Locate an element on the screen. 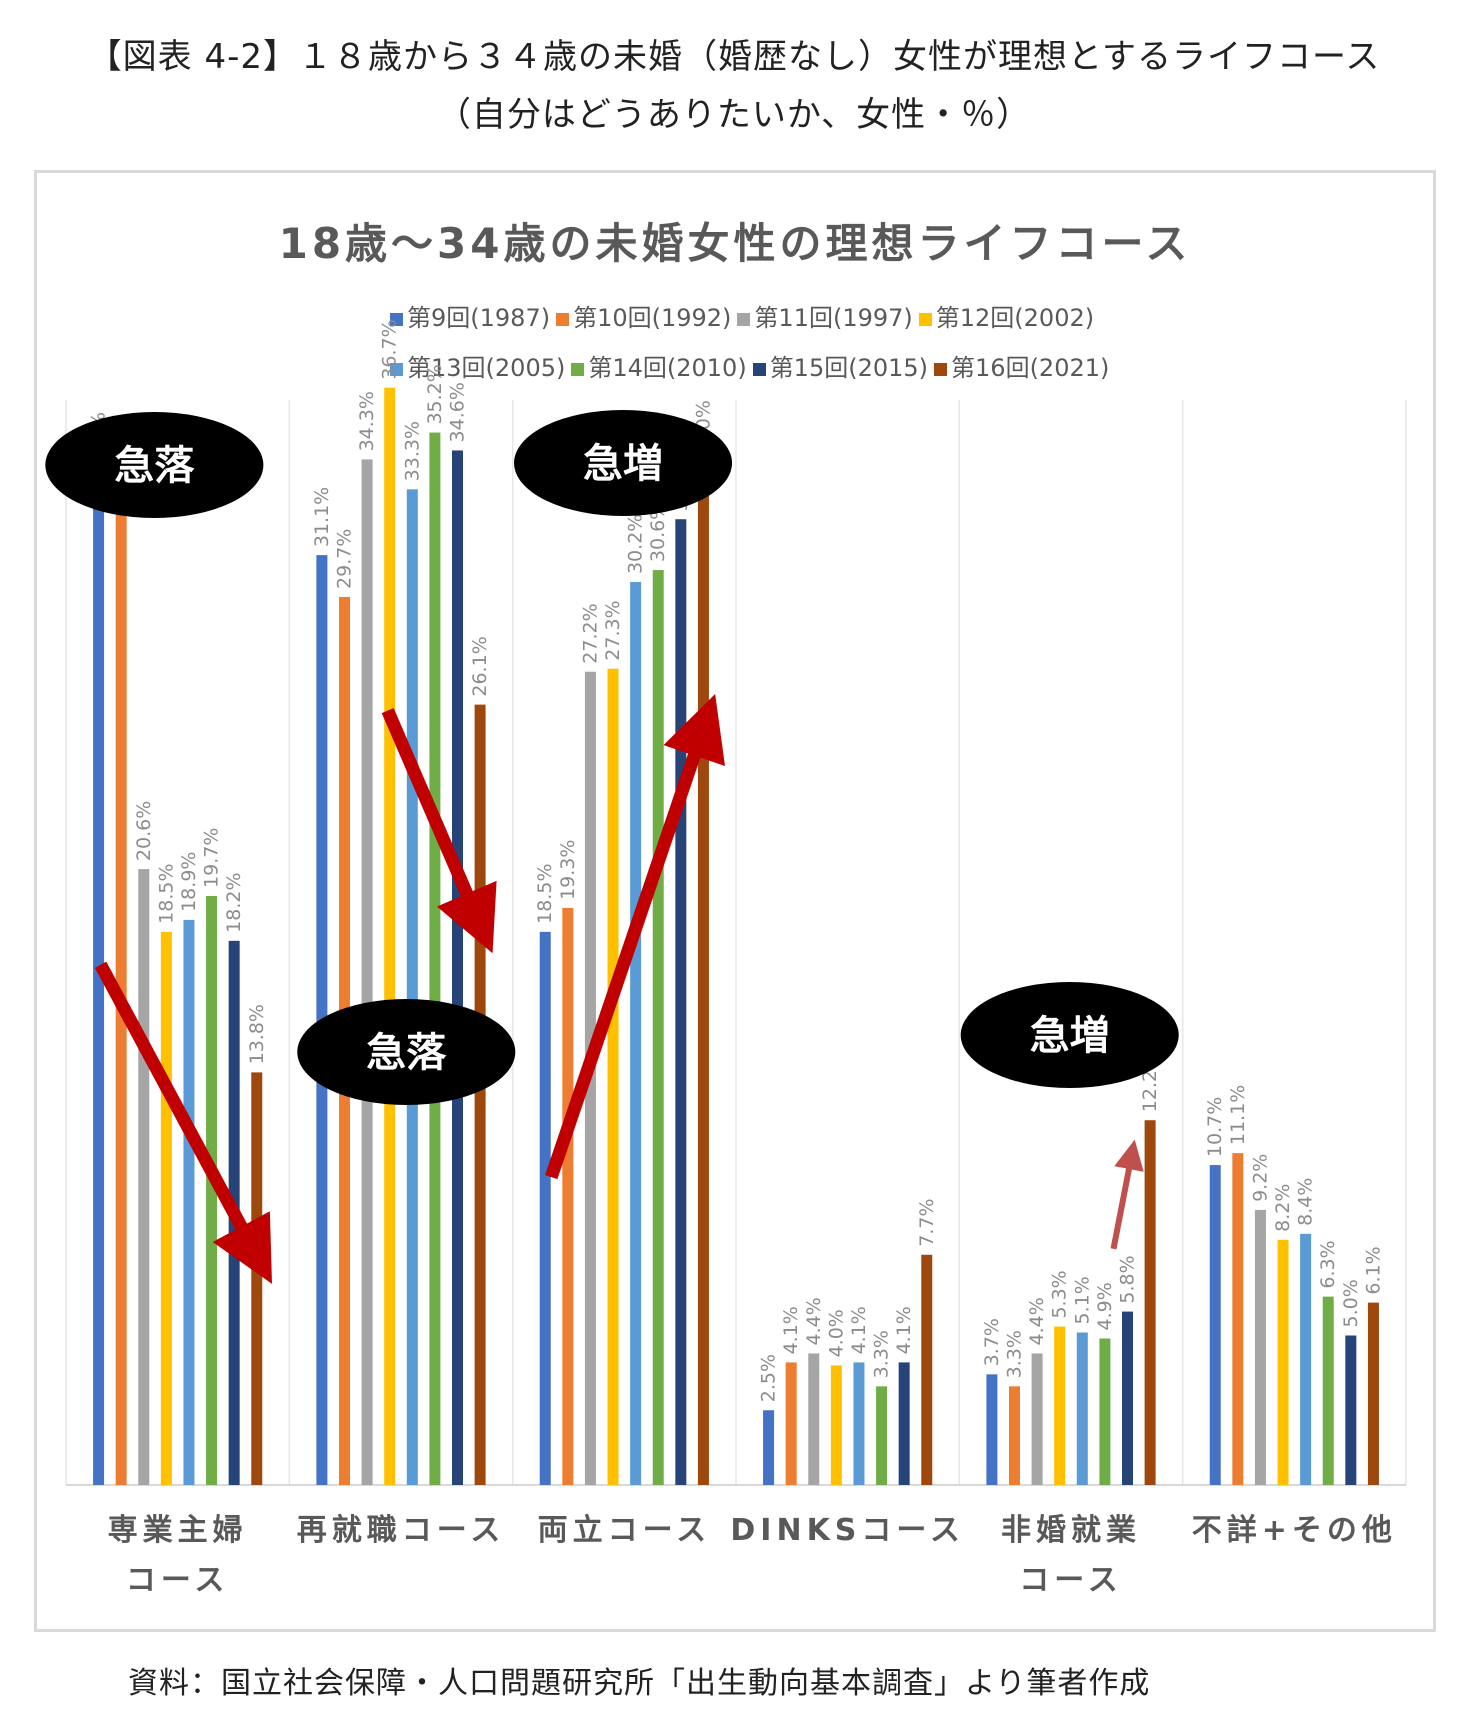 The height and width of the screenshot is (1715, 1468). data-label: 27.3% is located at coordinates (613, 630).